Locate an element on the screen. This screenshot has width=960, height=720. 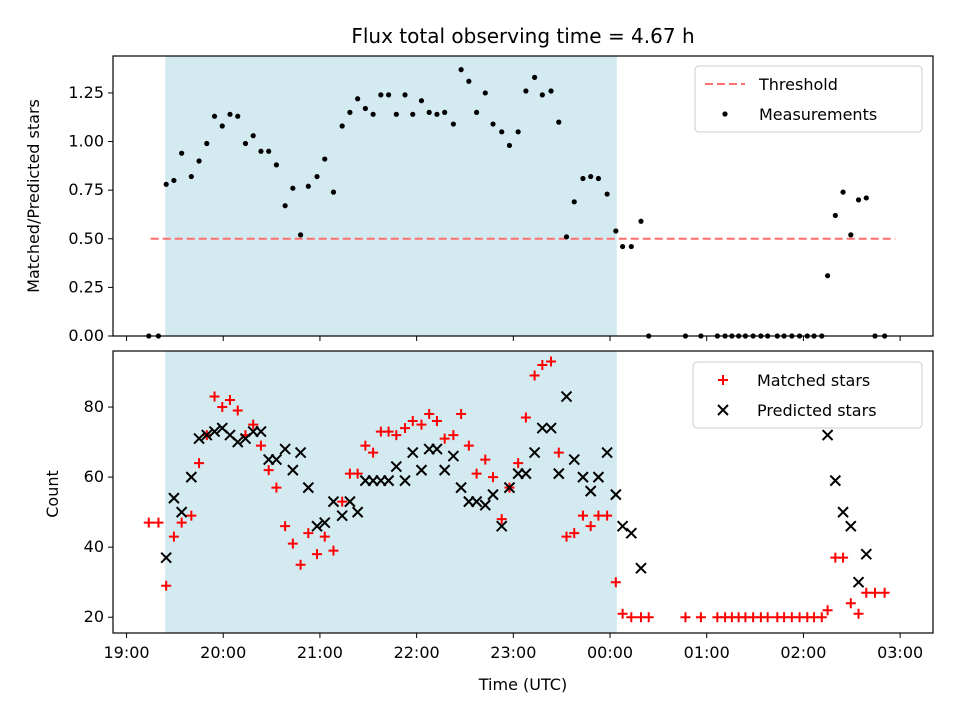
x-tick-label: 20:00 is located at coordinates (223, 652).